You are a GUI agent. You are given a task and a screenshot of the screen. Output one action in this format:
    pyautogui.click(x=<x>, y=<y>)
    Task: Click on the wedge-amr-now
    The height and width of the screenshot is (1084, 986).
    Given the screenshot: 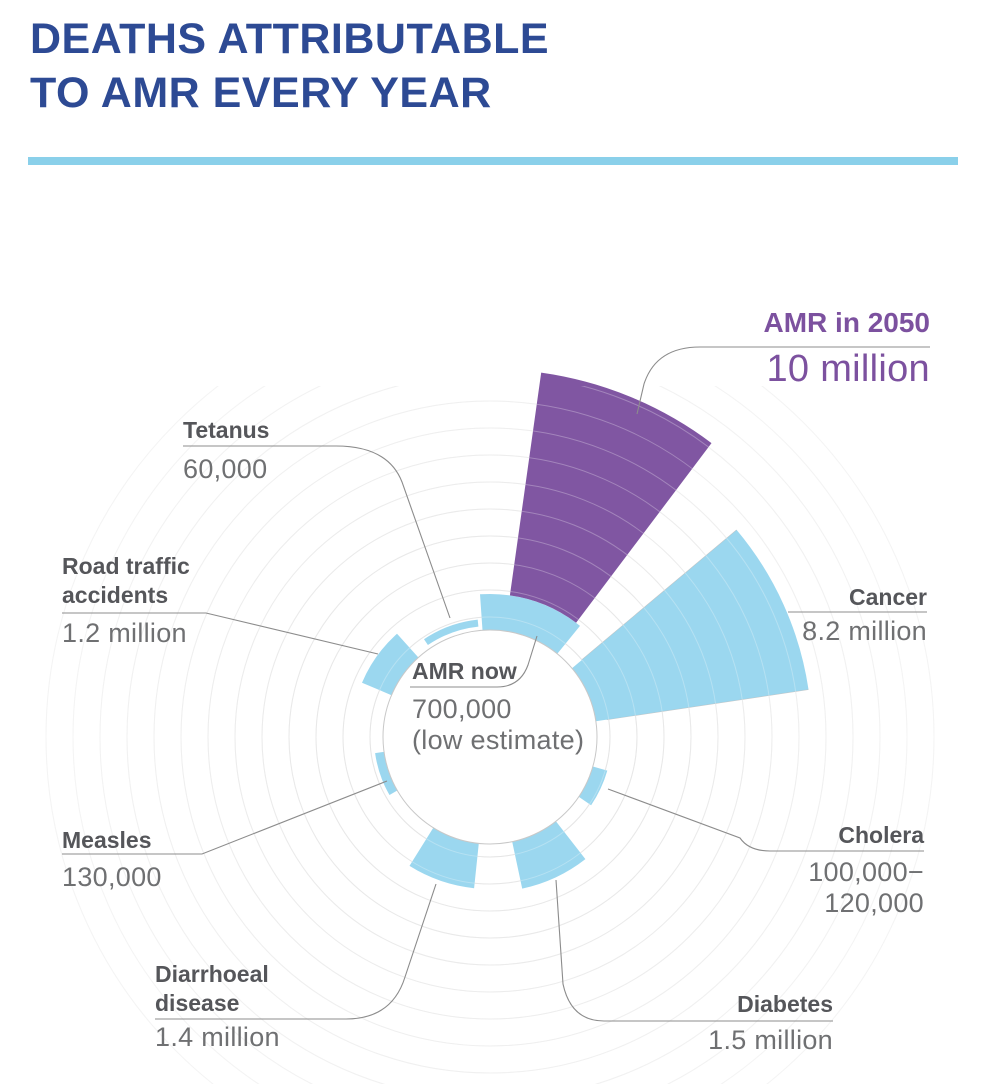 What is the action you would take?
    pyautogui.click(x=530, y=623)
    